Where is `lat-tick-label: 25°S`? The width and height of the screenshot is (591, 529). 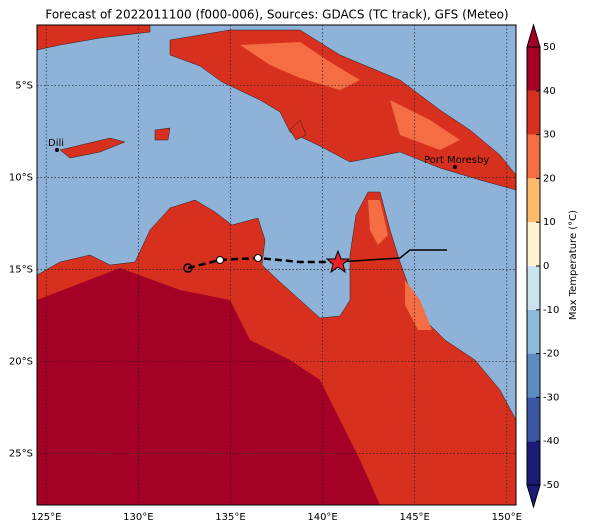 lat-tick-label: 25°S is located at coordinates (21, 454).